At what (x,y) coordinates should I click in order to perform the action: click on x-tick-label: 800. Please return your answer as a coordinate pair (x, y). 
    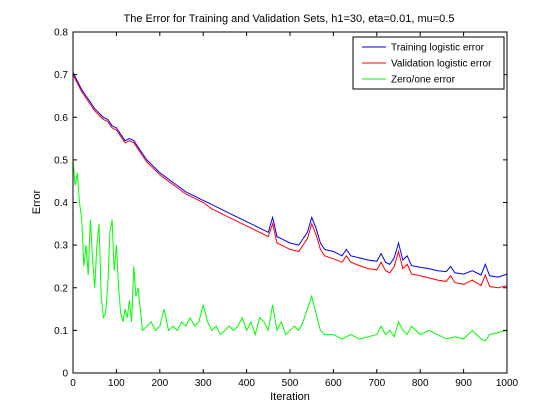
    Looking at the image, I should click on (420, 383).